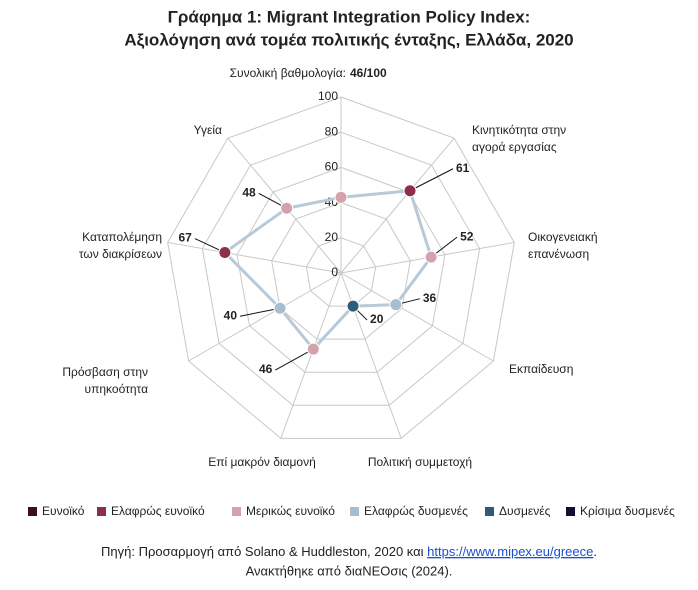 The width and height of the screenshot is (698, 590). Describe the element at coordinates (334, 272) in the screenshot. I see `r-tick-label: 0` at that location.